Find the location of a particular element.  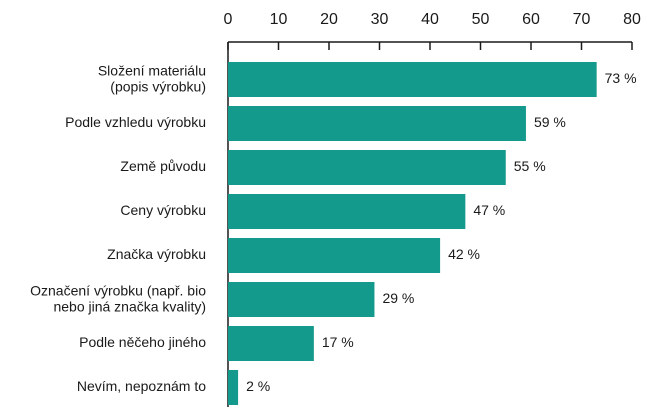

category-label: Značka výrobku is located at coordinates (156, 254).